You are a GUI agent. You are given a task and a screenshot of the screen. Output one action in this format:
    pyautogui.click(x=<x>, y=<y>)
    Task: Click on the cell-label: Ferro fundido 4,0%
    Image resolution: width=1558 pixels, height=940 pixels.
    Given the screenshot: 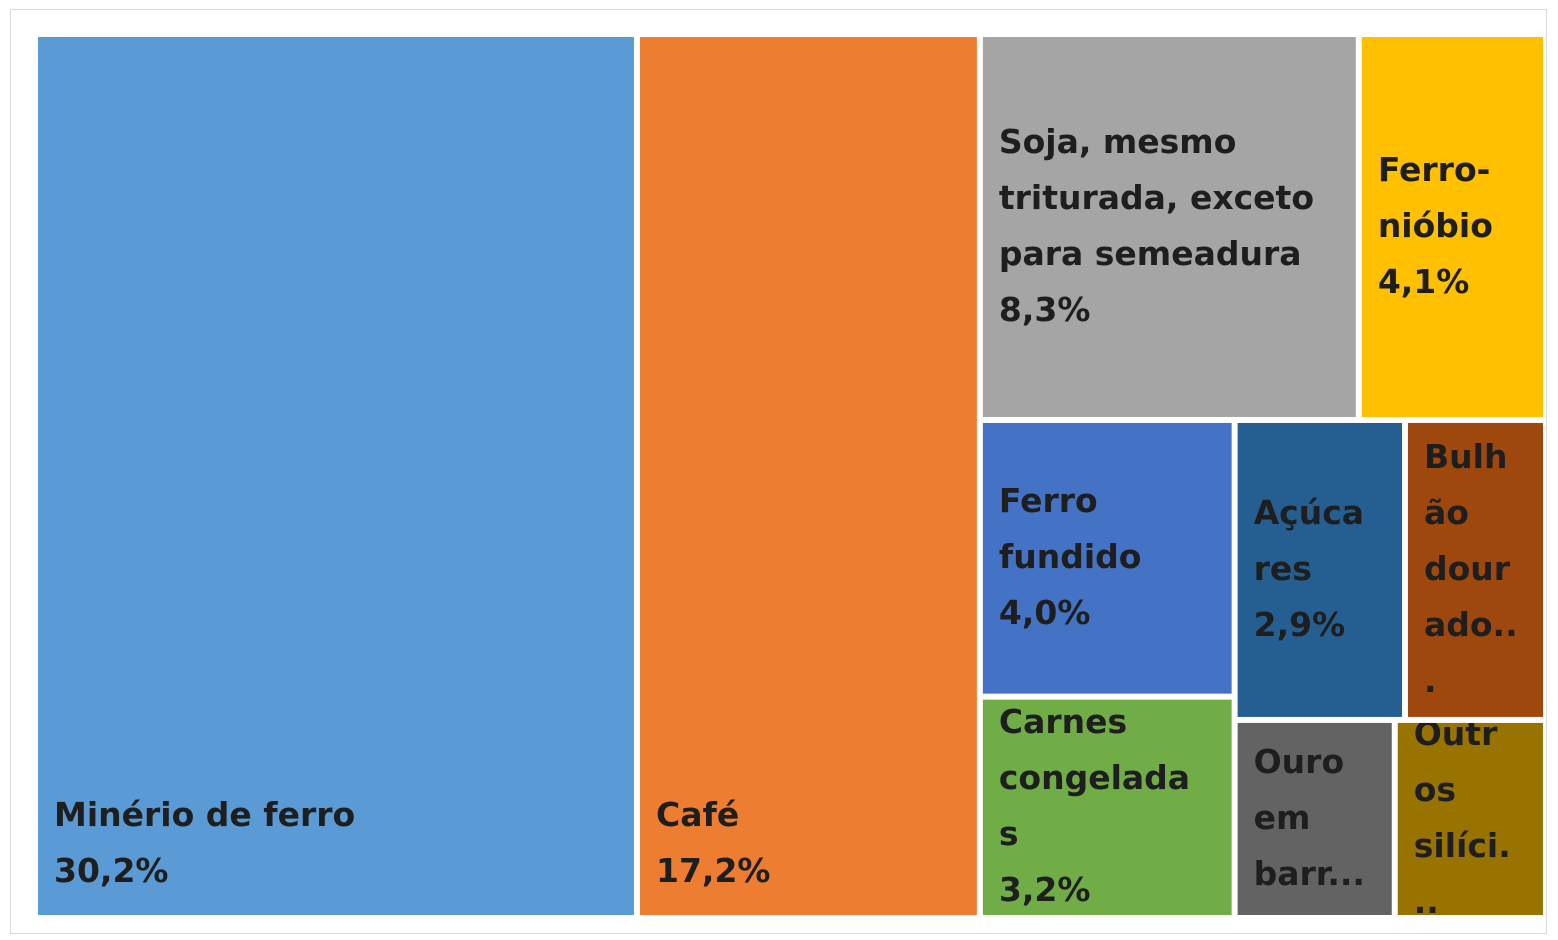 What is the action you would take?
    pyautogui.click(x=1107, y=558)
    